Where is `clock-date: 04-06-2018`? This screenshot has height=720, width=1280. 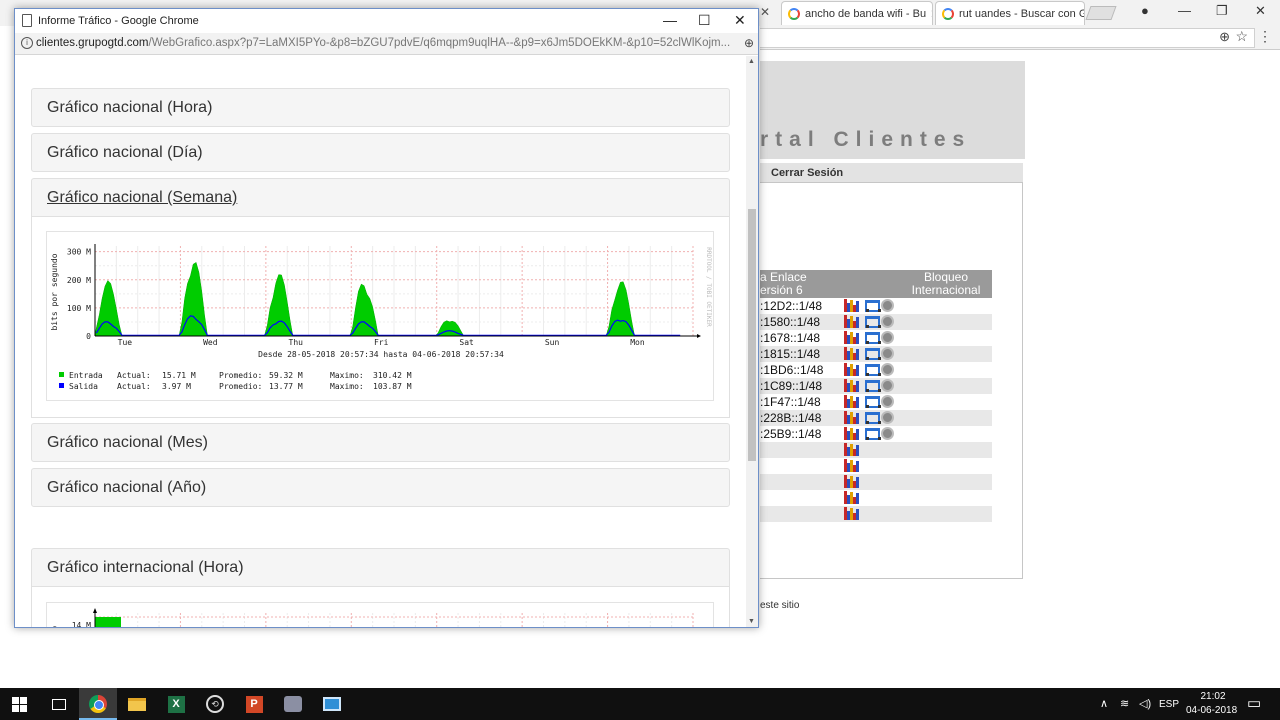
clock-date: 04-06-2018 is located at coordinates (1212, 710).